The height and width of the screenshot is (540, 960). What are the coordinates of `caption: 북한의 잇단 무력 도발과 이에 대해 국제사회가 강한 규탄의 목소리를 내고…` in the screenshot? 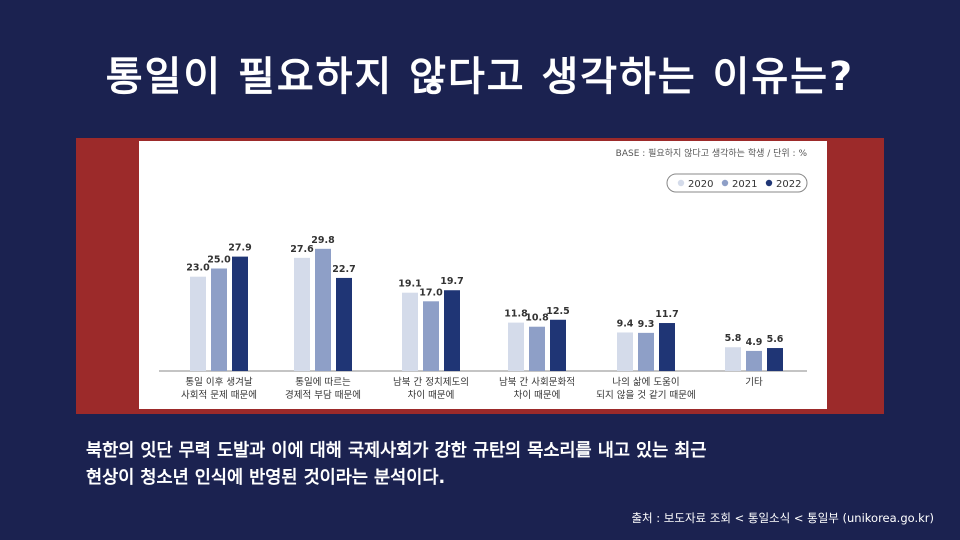 It's located at (496, 465).